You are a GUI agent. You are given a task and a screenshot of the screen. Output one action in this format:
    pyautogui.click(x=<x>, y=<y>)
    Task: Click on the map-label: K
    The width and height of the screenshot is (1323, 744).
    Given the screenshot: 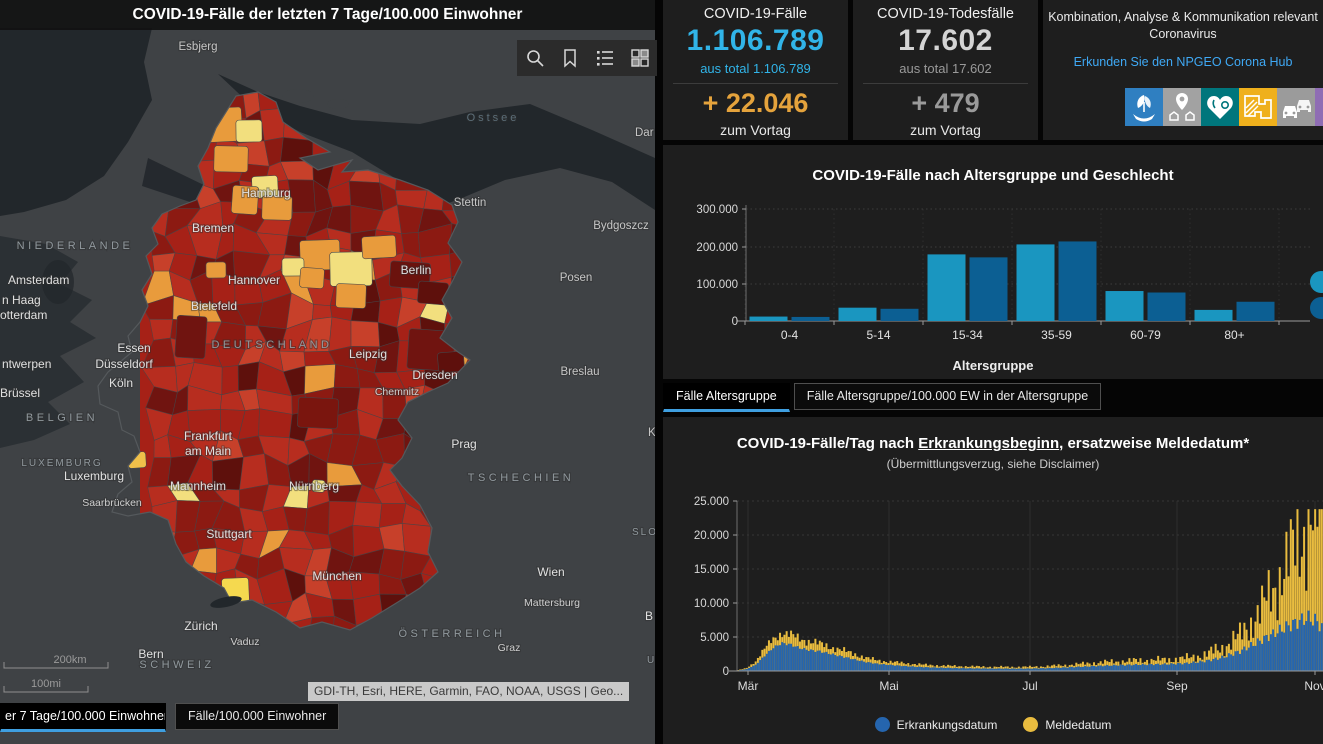 What is the action you would take?
    pyautogui.click(x=651, y=433)
    